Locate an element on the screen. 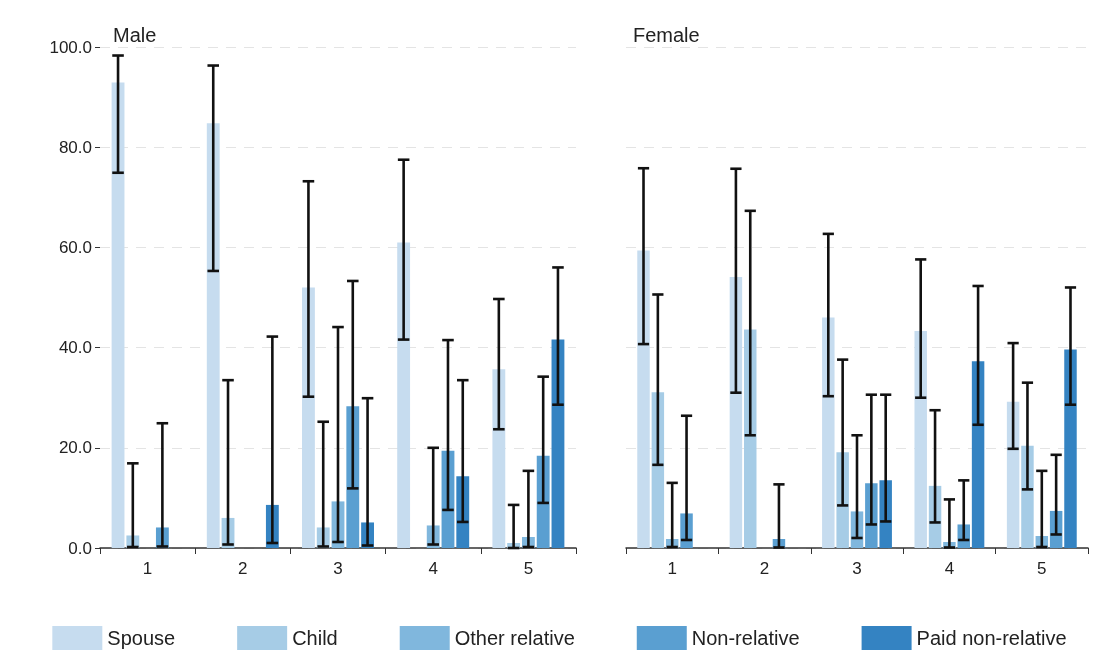  chart-title: Male is located at coordinates (135, 35).